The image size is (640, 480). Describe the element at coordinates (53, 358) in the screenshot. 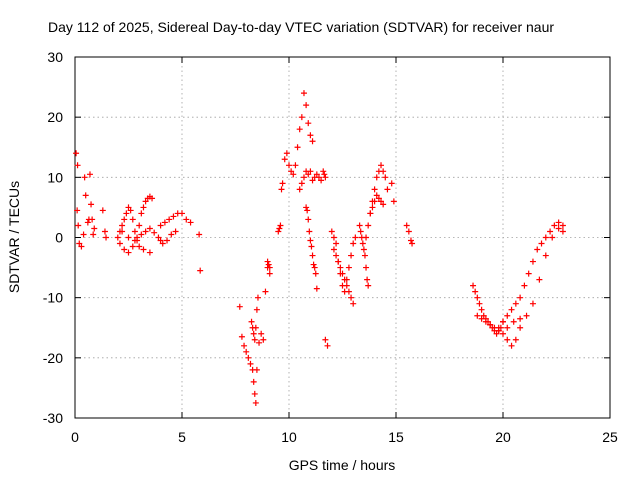

I see `y-tick-label: -20` at that location.